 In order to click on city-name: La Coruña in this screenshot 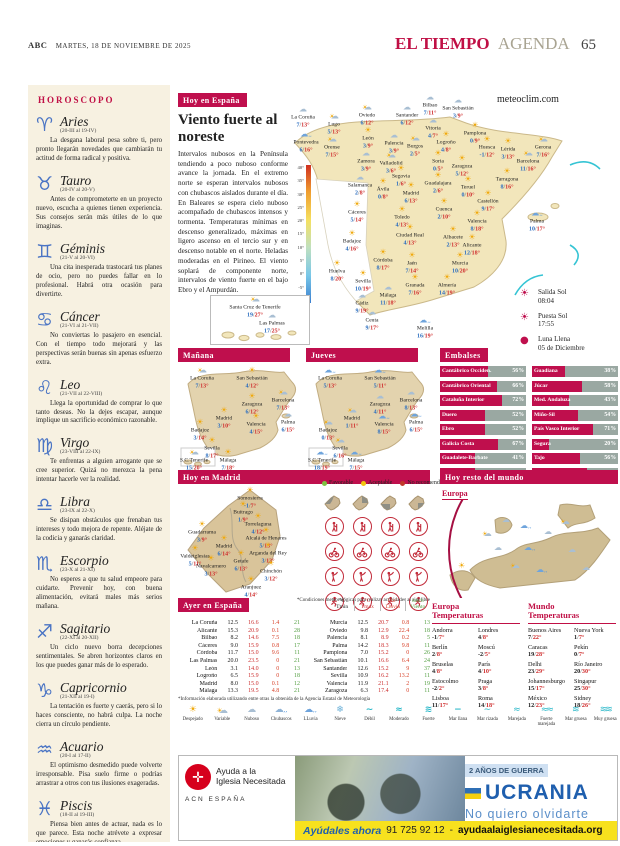, I will do `click(202, 378)`.